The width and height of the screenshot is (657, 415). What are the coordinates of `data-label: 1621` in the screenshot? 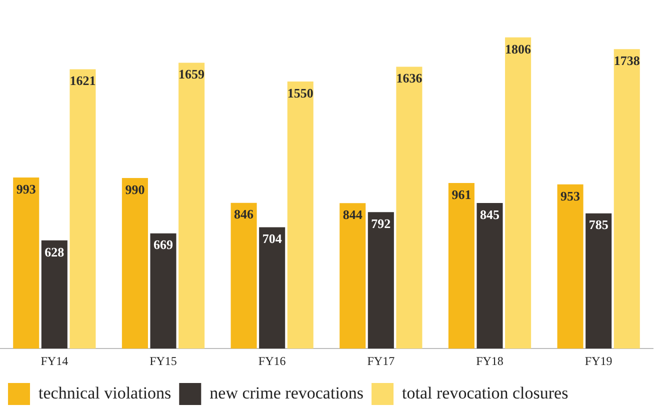 It's located at (83, 80).